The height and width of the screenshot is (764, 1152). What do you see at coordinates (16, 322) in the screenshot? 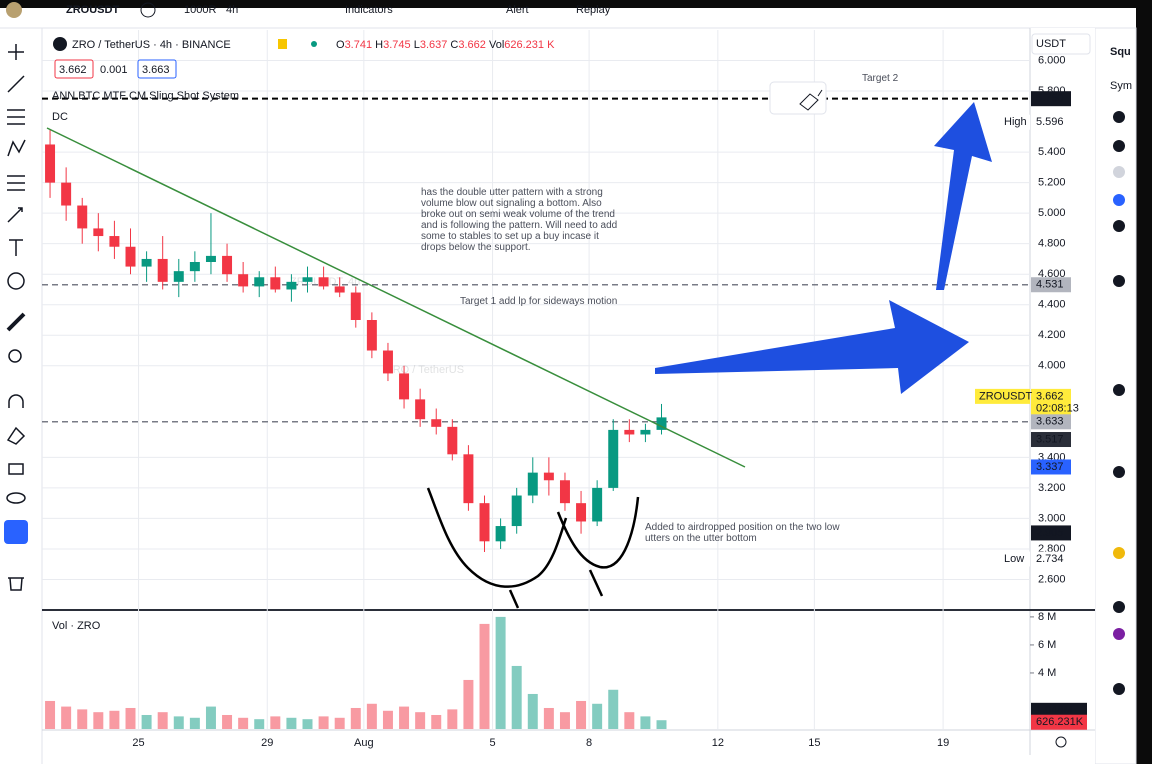
I see `ruler-tool` at bounding box center [16, 322].